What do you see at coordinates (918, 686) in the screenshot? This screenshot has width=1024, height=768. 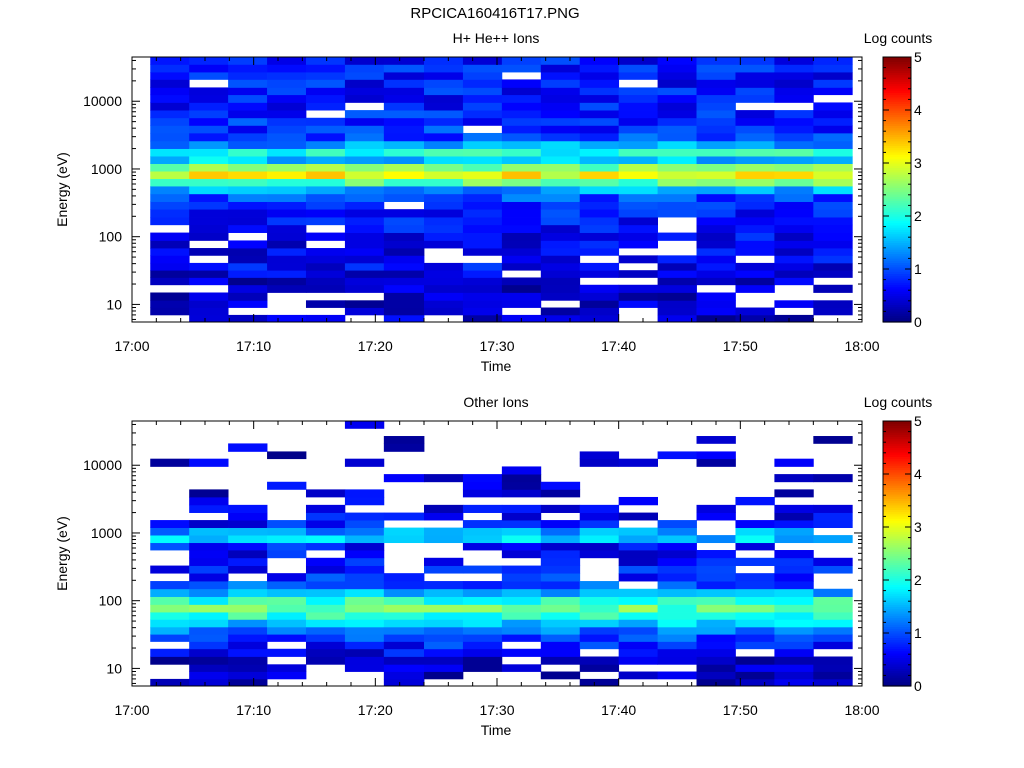 I see `colorbar-tick-label: 0` at bounding box center [918, 686].